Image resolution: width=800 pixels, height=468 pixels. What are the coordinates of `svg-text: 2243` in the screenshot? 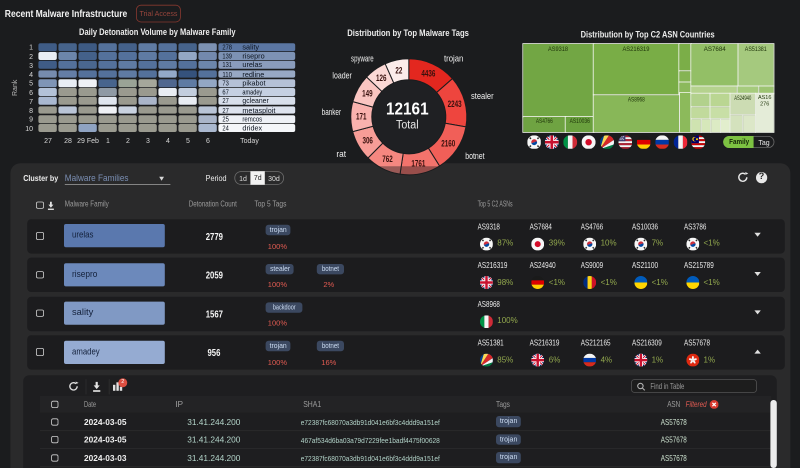 It's located at (455, 104).